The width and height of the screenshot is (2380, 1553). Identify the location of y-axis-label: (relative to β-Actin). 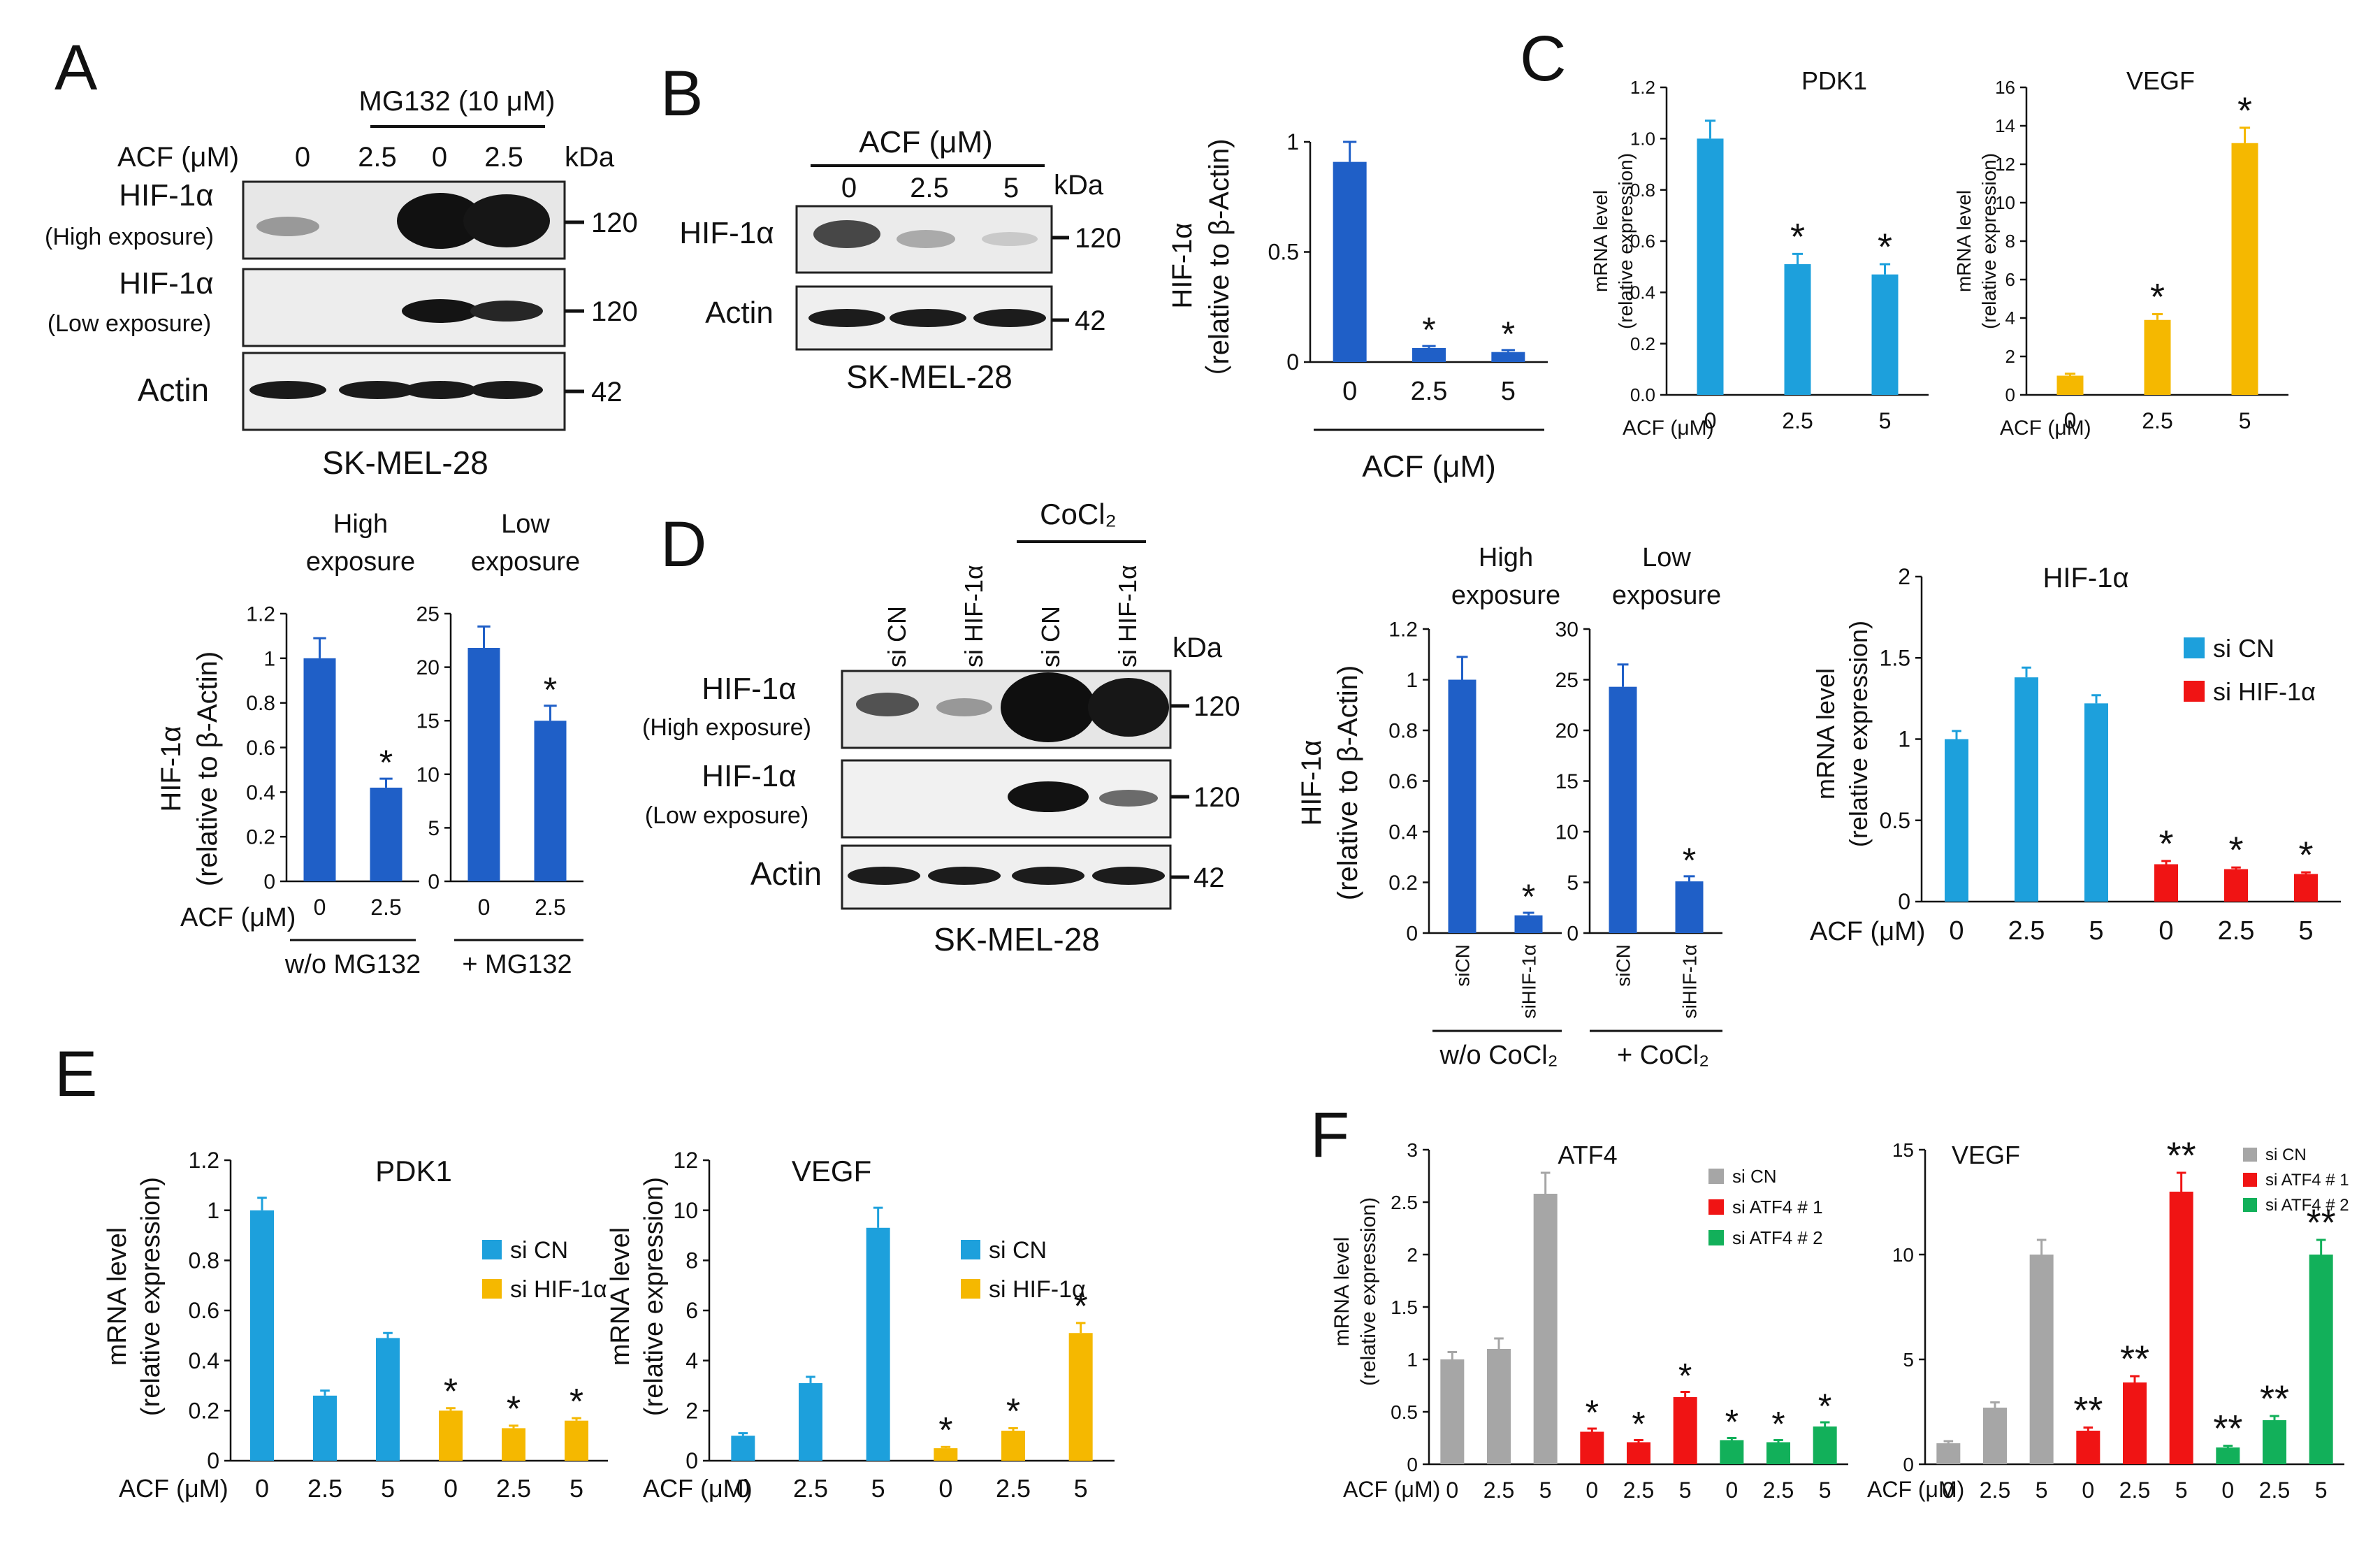
(1348, 782).